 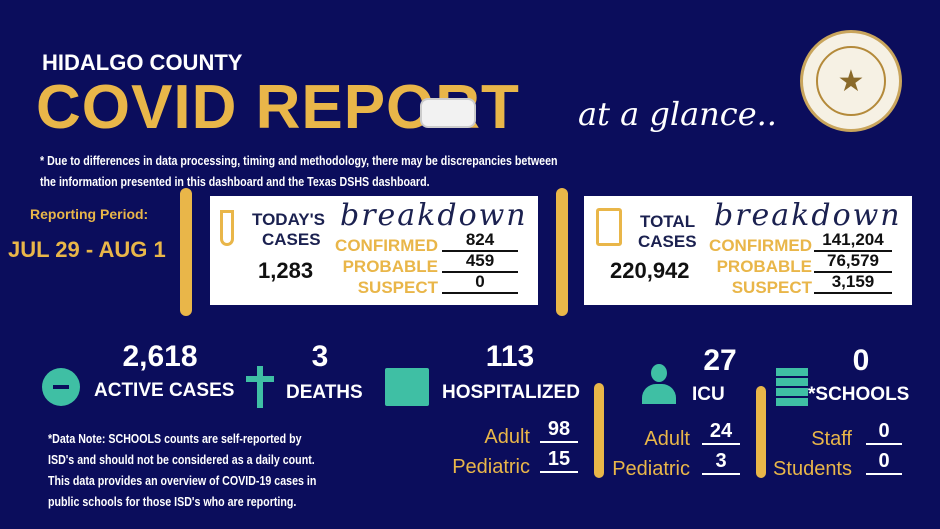 I want to click on mask-icon, so click(x=448, y=113).